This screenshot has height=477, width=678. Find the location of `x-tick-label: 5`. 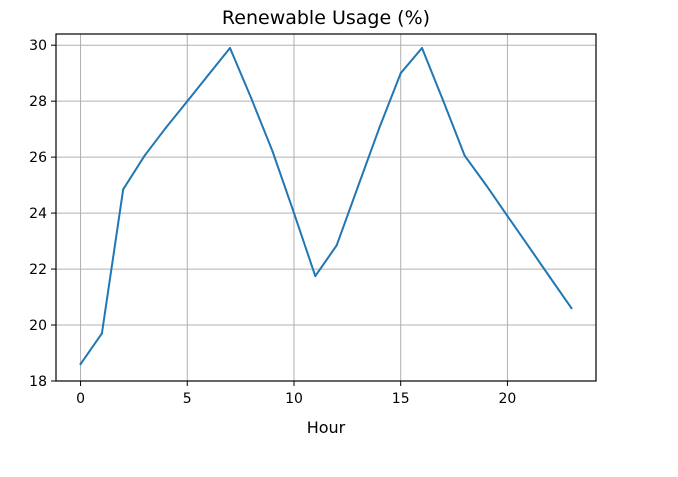

x-tick-label: 5 is located at coordinates (187, 399).